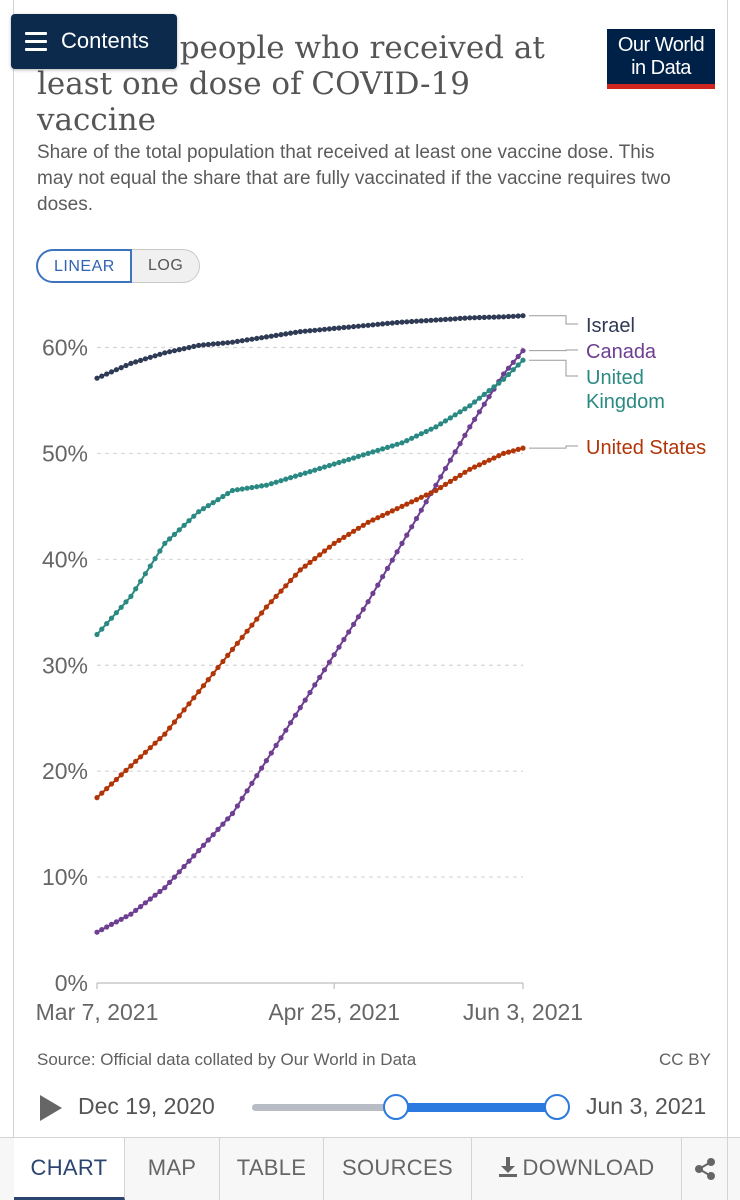 The height and width of the screenshot is (1200, 740). I want to click on tab-download: DOWNLOAD, so click(577, 1169).